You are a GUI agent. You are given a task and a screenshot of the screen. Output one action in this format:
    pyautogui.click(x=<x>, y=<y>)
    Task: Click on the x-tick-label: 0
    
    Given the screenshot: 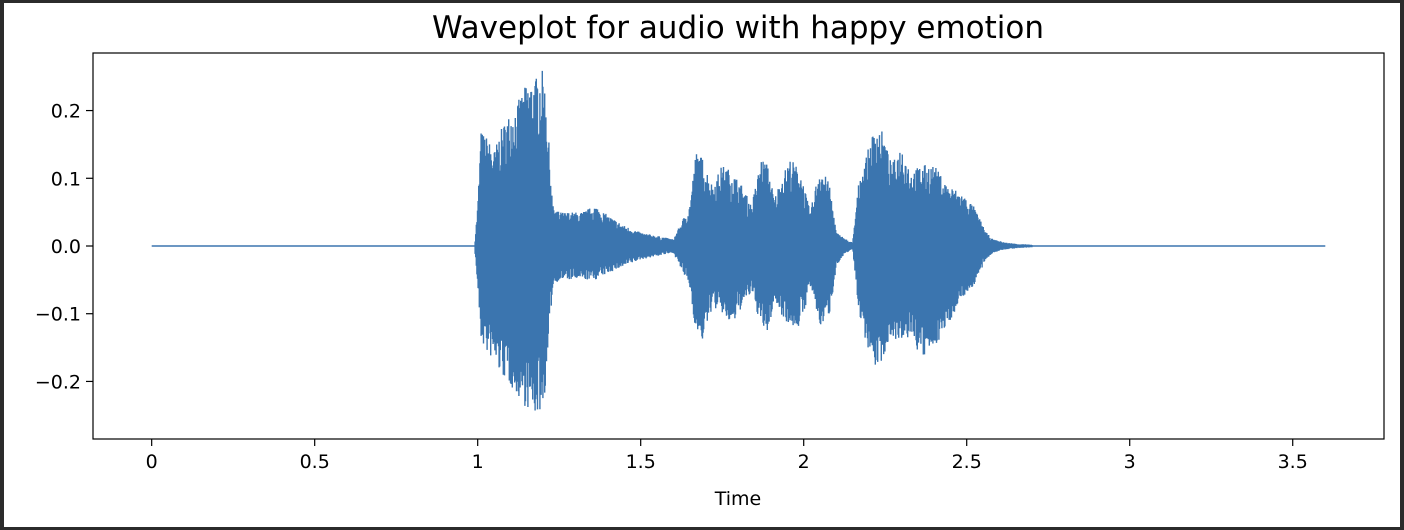 What is the action you would take?
    pyautogui.click(x=152, y=462)
    